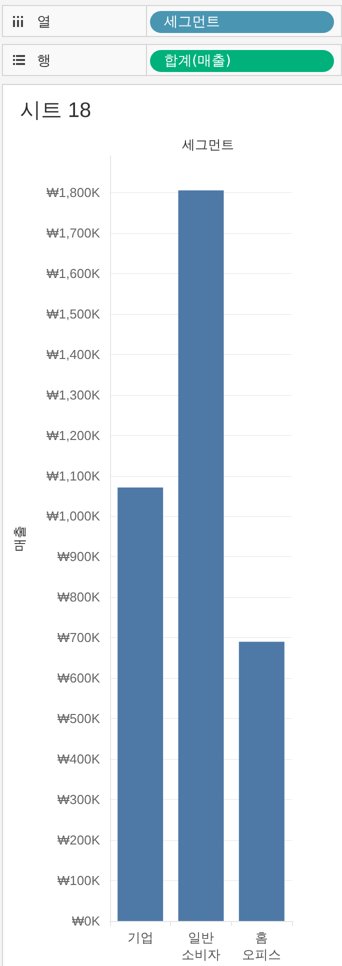 This screenshot has width=342, height=966. What do you see at coordinates (78, 800) in the screenshot?
I see `y-tick-label: ₩300K` at bounding box center [78, 800].